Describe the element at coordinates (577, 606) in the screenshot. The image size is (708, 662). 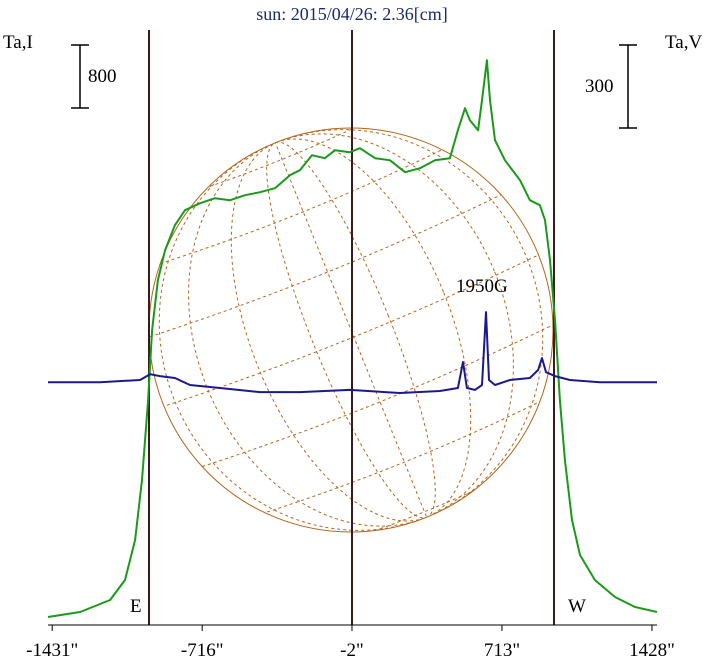
I see `annotation: W` at that location.